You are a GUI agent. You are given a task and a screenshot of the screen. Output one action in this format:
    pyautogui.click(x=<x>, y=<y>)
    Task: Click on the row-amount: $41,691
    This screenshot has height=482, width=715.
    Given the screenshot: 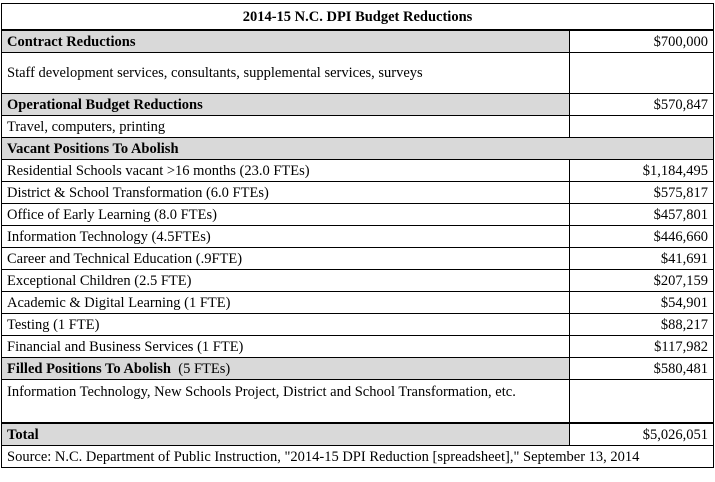 What is the action you would take?
    pyautogui.click(x=641, y=258)
    